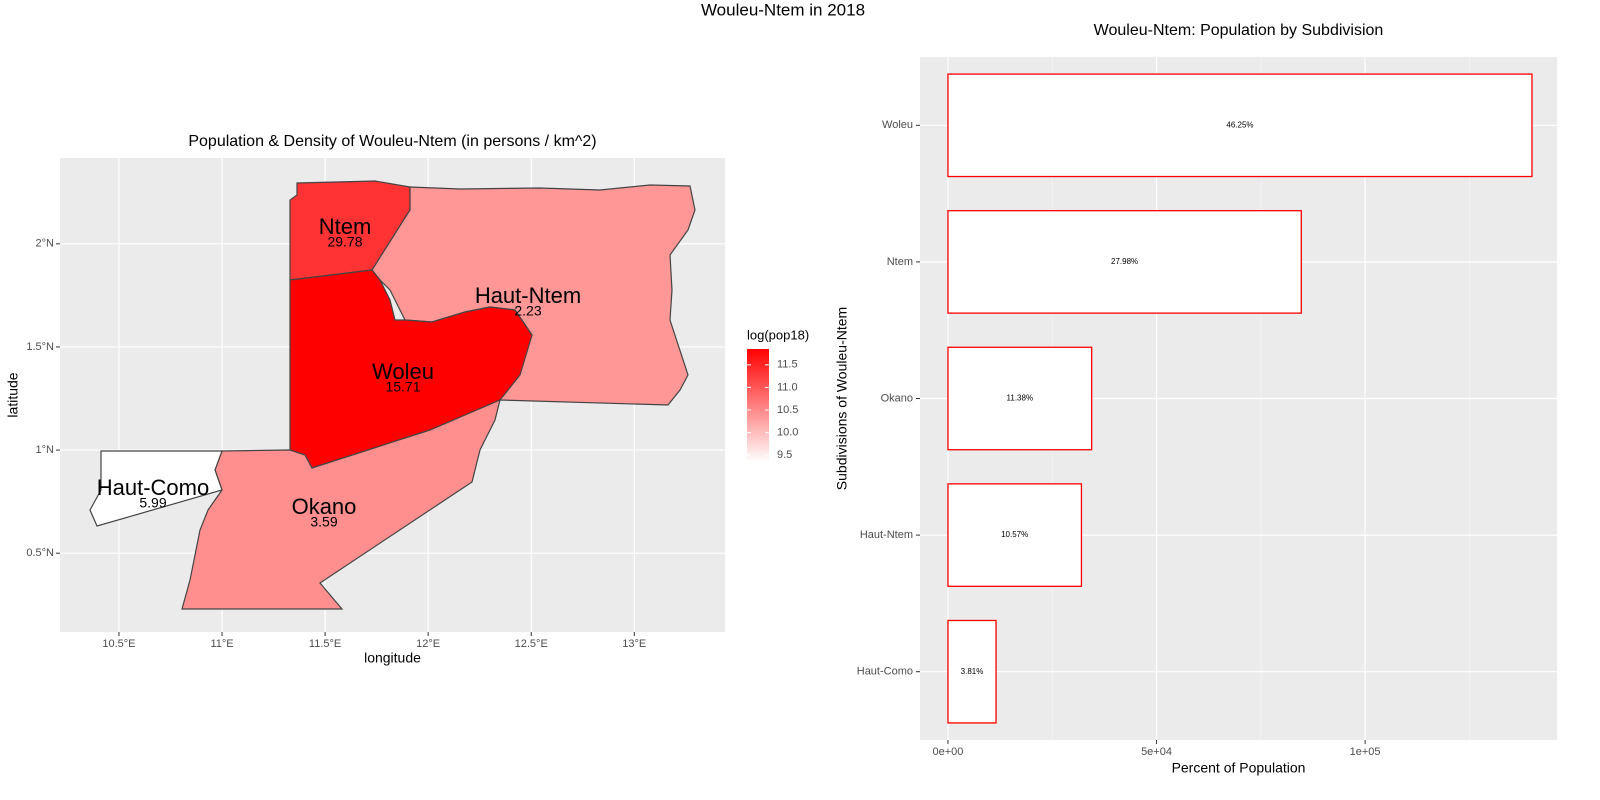 The image size is (1600, 800). Describe the element at coordinates (40, 553) in the screenshot. I see `y-tick-label: 0.5°N` at that location.